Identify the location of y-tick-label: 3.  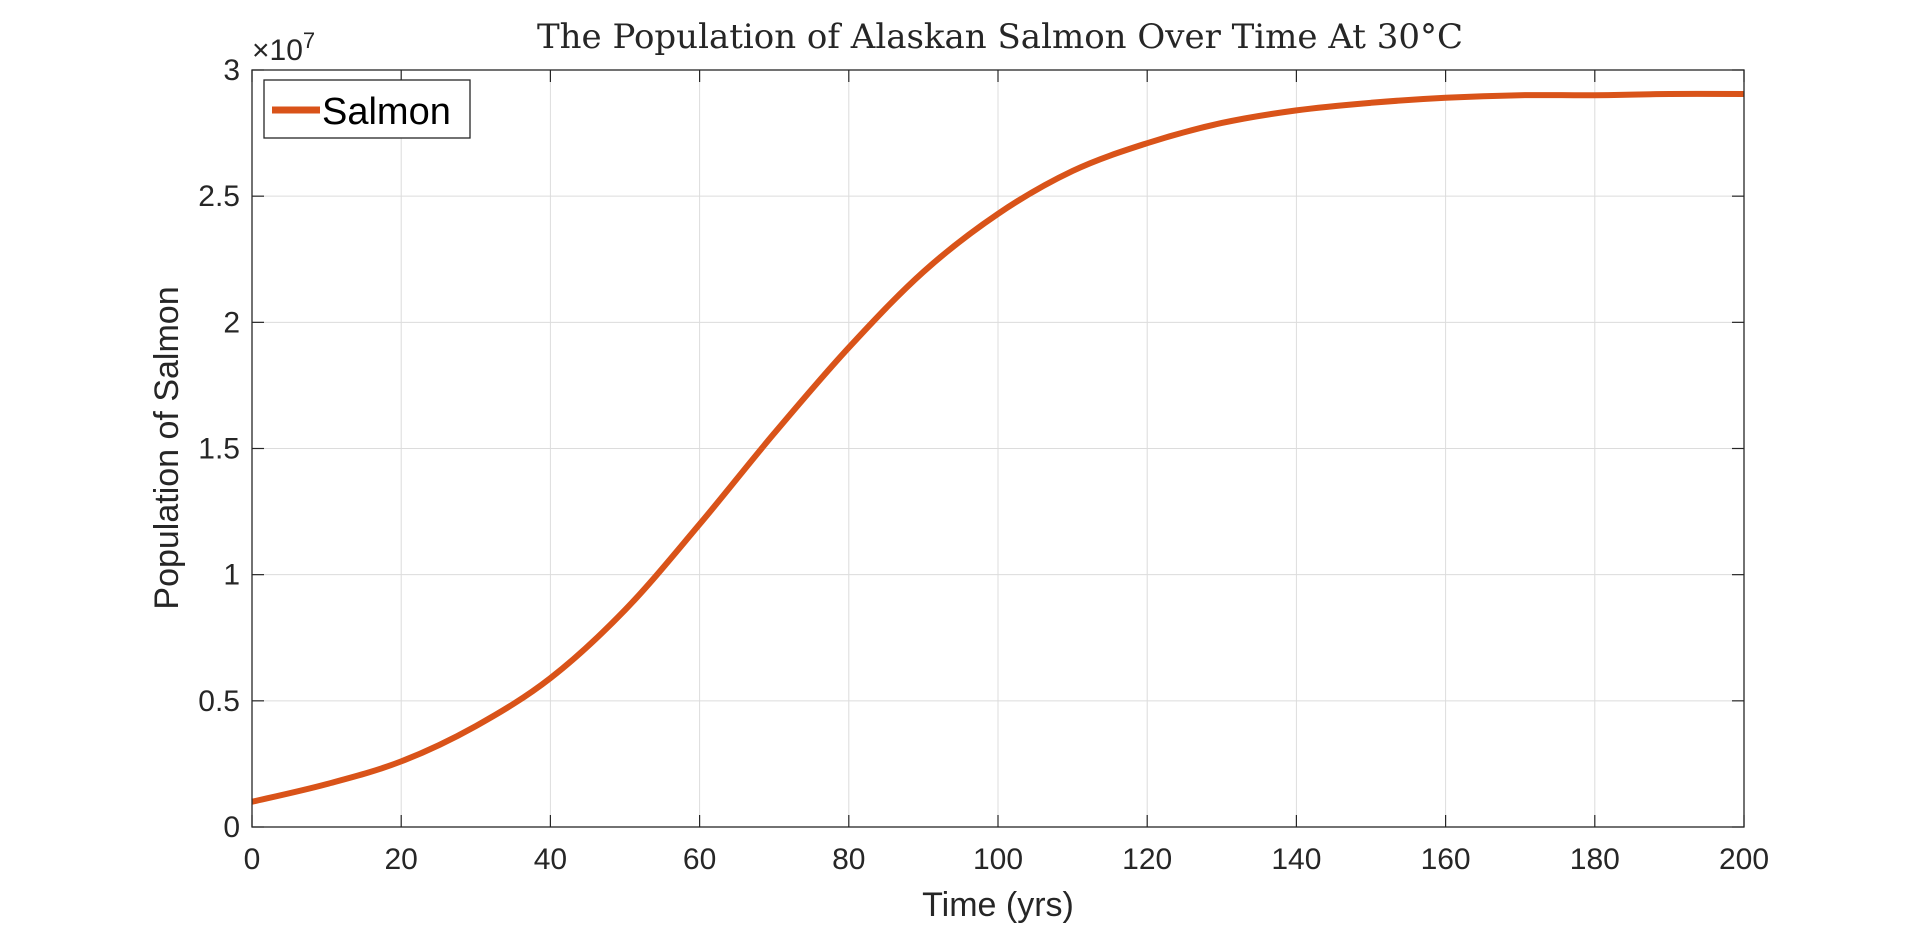
(231, 70).